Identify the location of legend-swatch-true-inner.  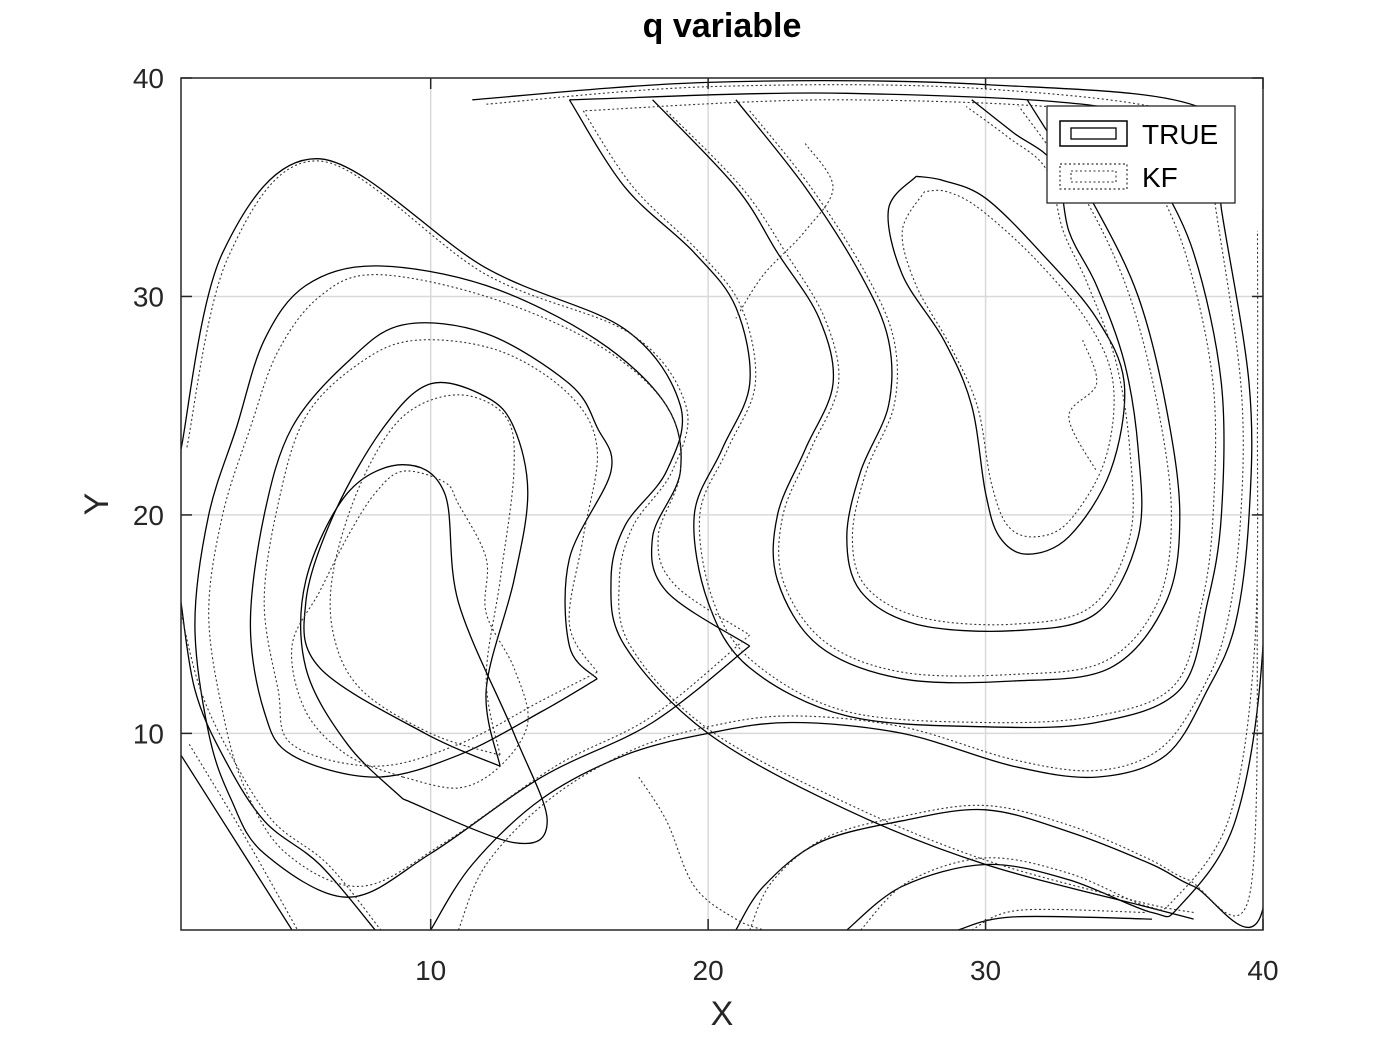
(1093, 133).